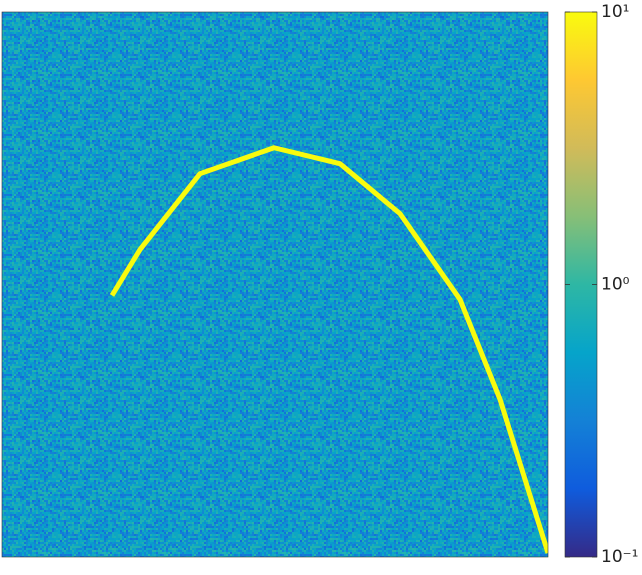 The image size is (642, 575). I want to click on colorbar-tick-label: 10¹, so click(615, 12).